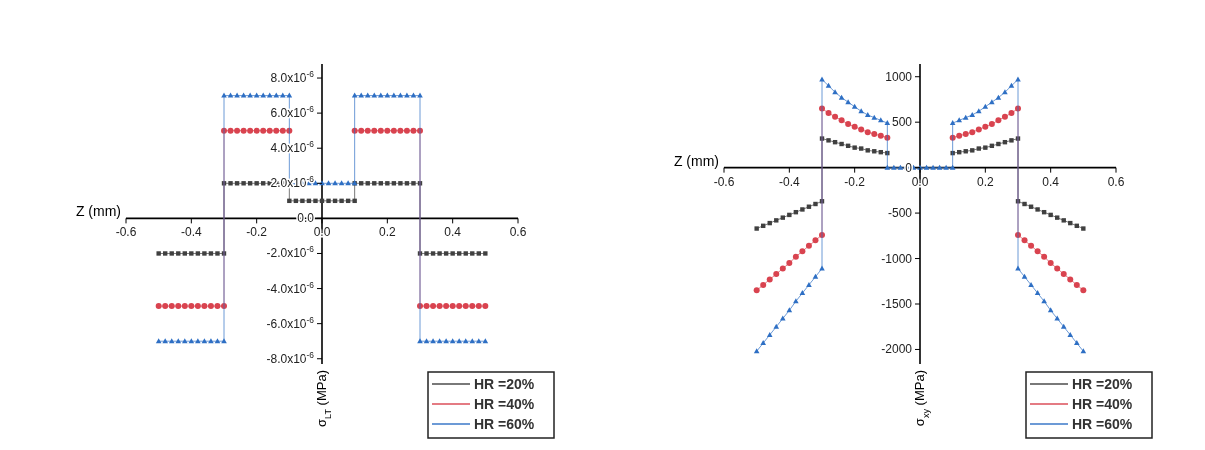 Image resolution: width=1205 pixels, height=450 pixels. I want to click on y-tick-label: -4.0x10$^{-6}$, so click(290, 287).